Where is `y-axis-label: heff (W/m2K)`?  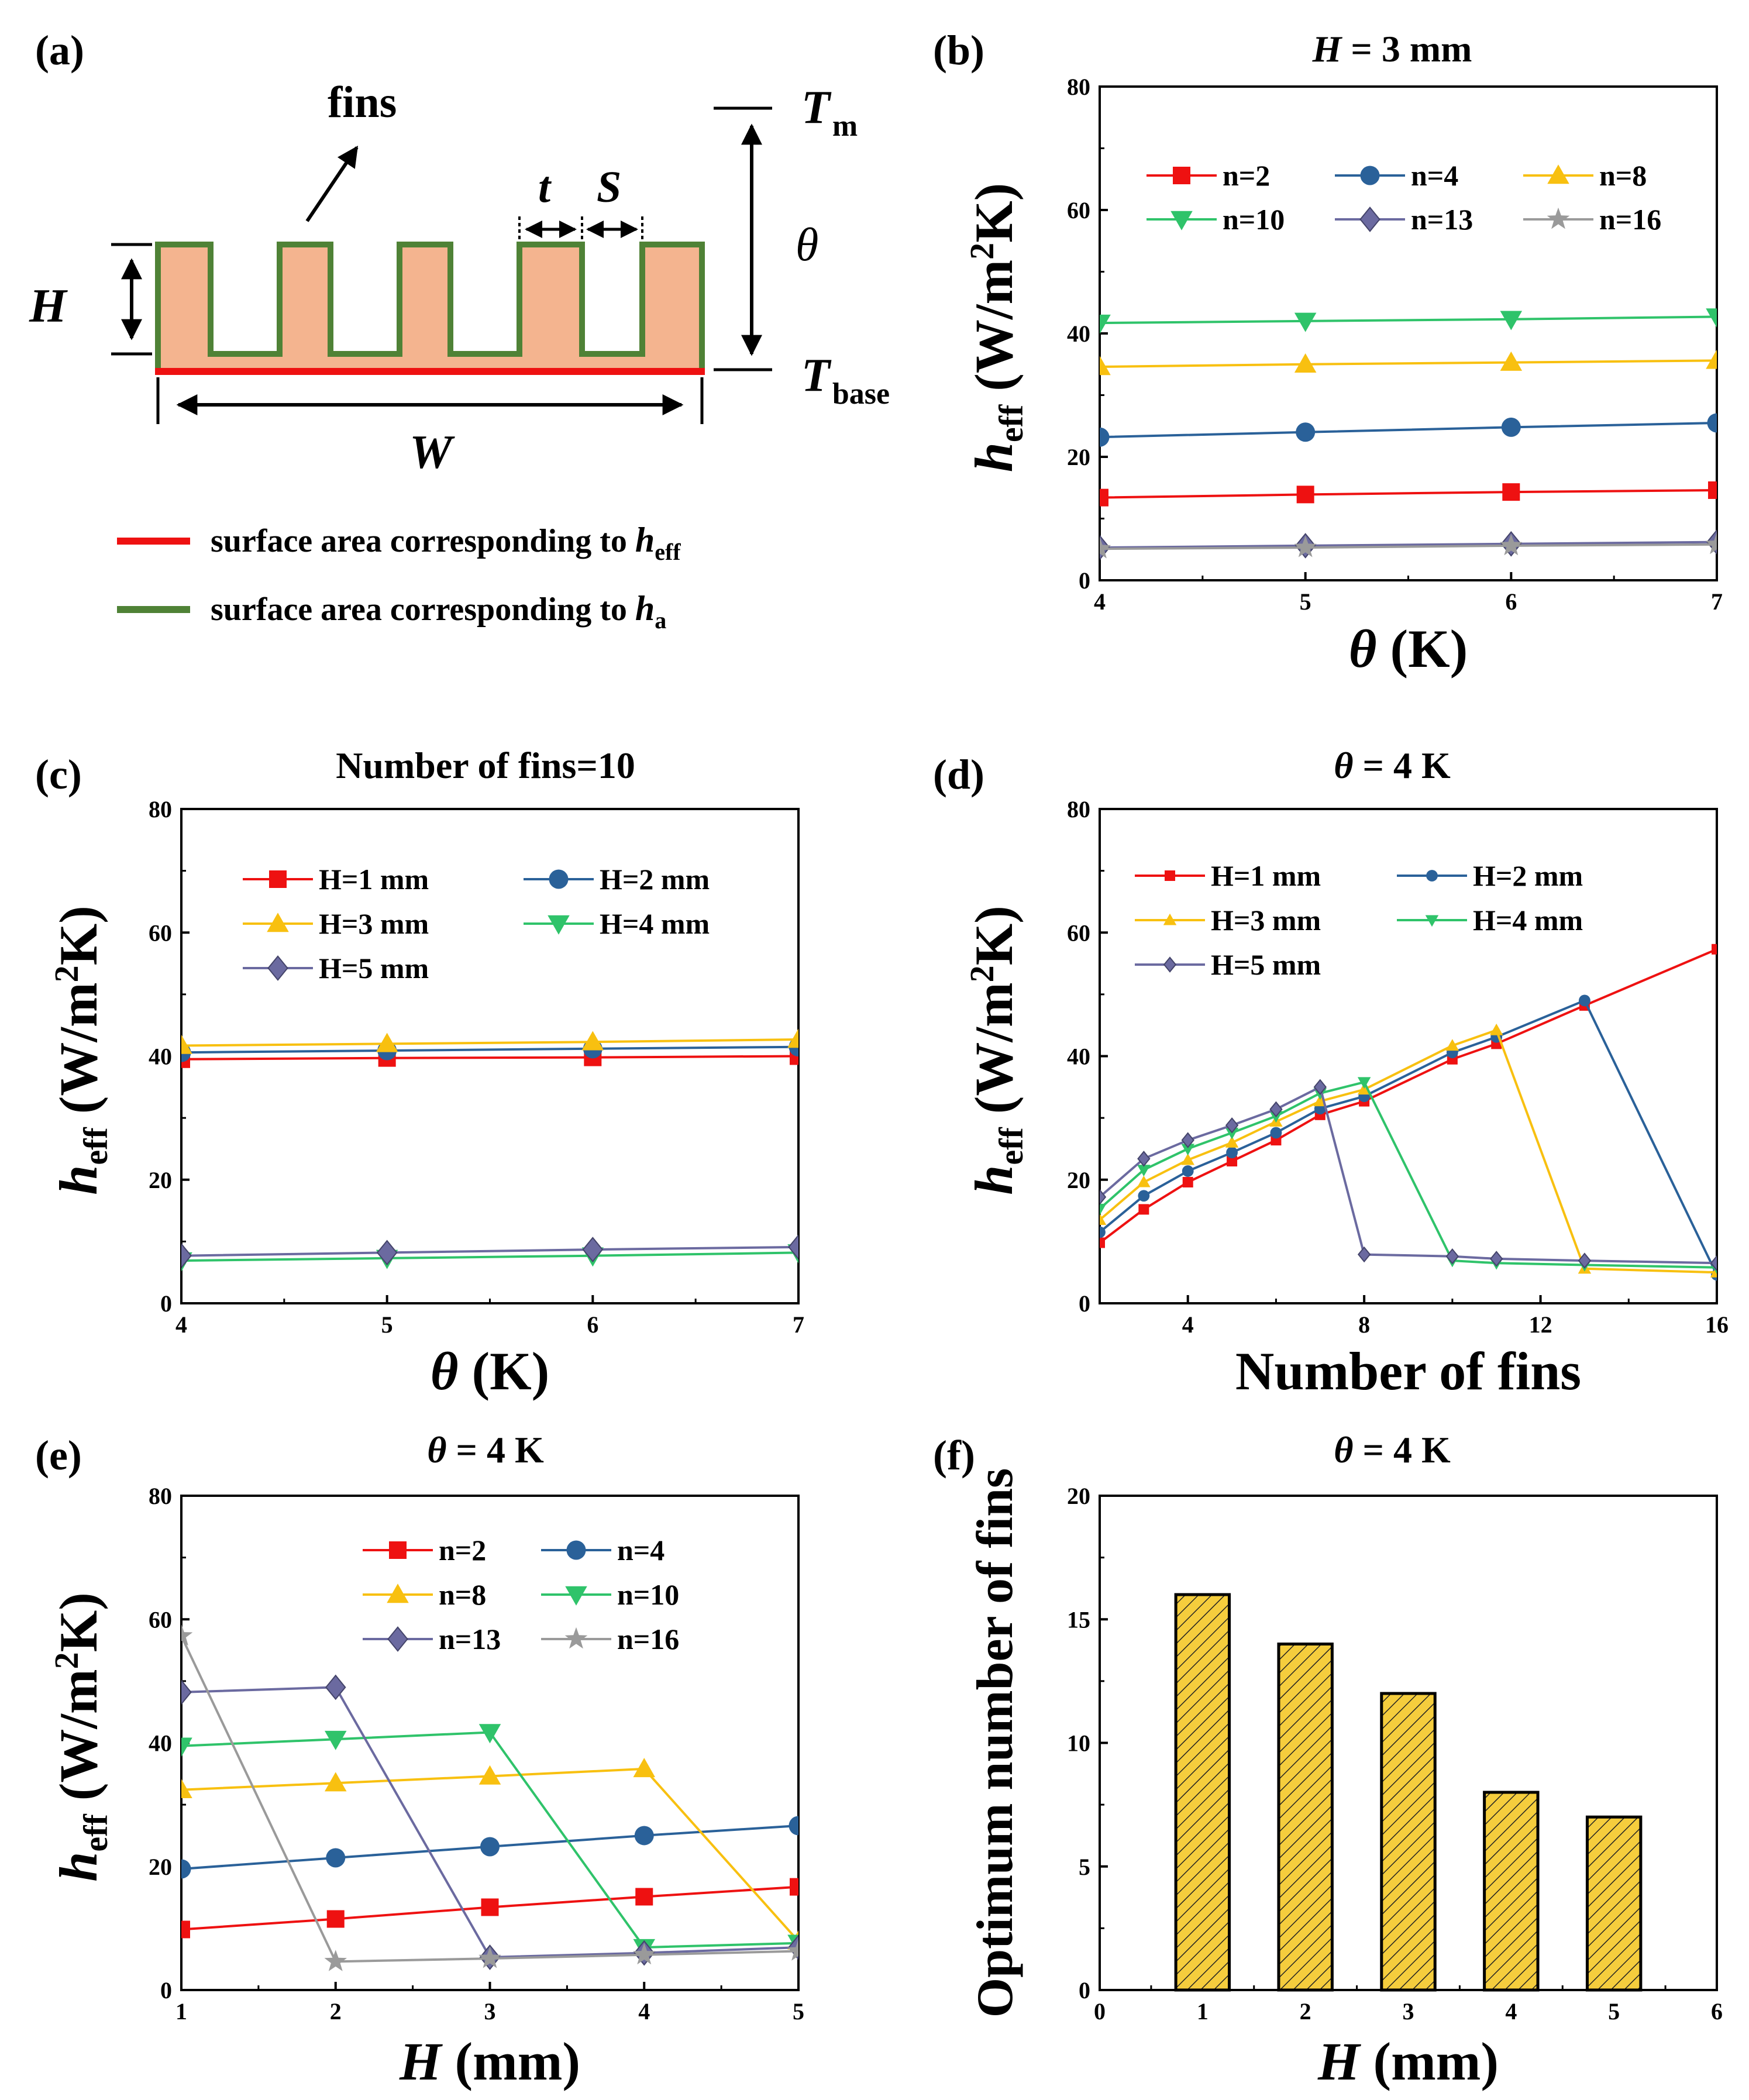
y-axis-label: heff (W/m2K) is located at coordinates (81, 1737).